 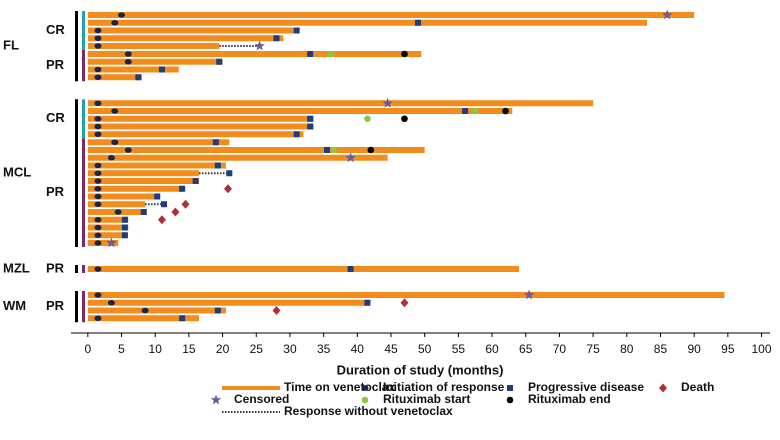 I want to click on x-tick-label: 30, so click(x=290, y=349).